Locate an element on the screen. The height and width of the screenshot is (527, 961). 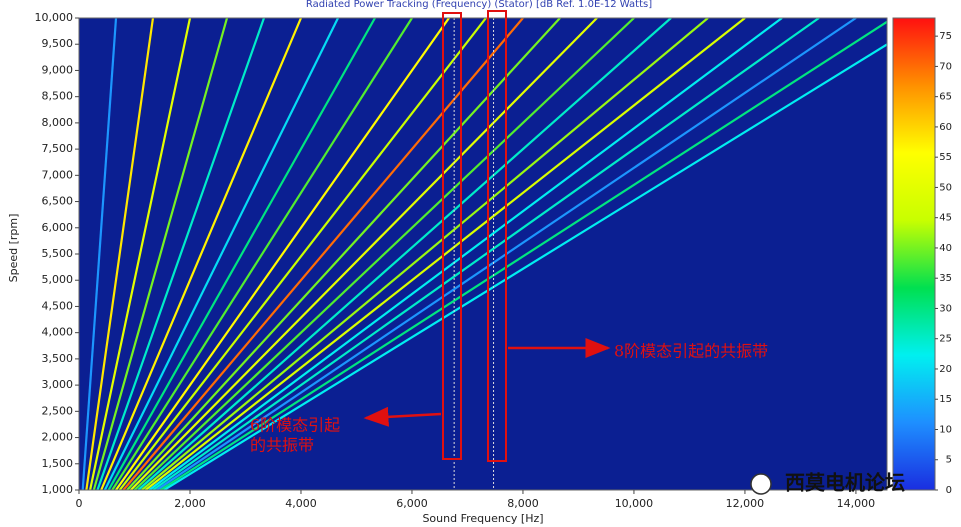
x-tick-label: 0 is located at coordinates (79, 503).